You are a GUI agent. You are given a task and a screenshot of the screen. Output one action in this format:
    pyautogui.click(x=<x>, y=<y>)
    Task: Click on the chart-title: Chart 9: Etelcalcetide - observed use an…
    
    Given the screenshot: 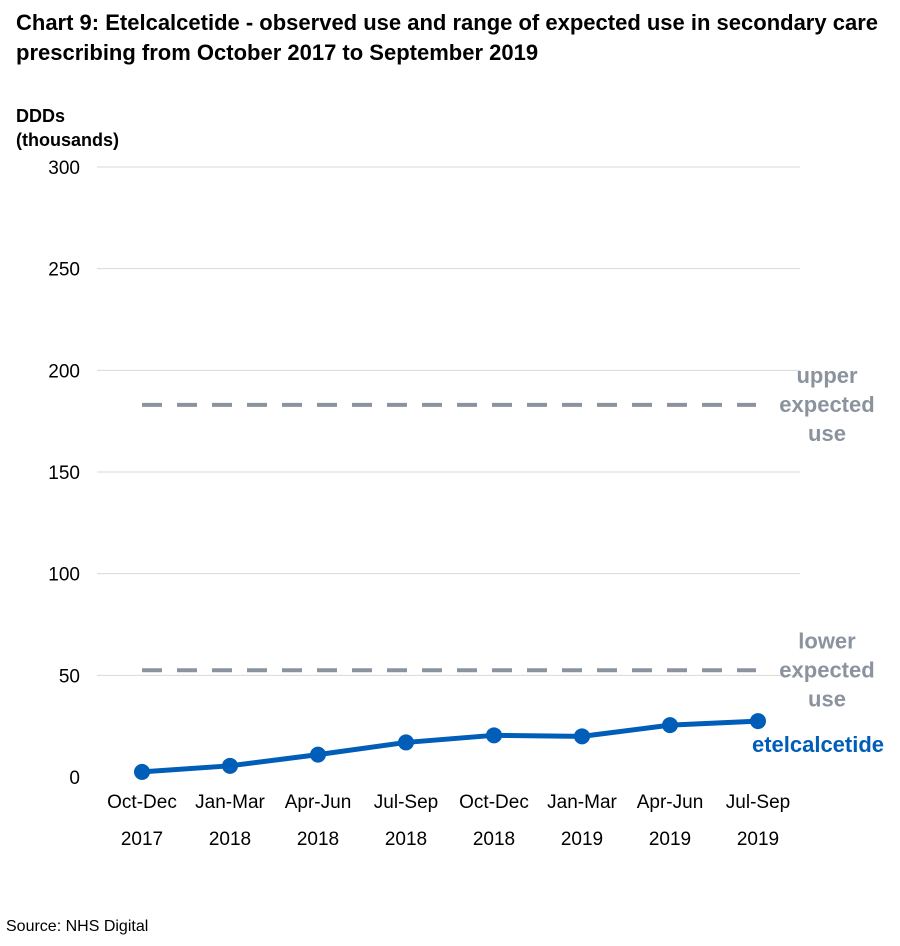 What is the action you would take?
    pyautogui.click(x=447, y=37)
    